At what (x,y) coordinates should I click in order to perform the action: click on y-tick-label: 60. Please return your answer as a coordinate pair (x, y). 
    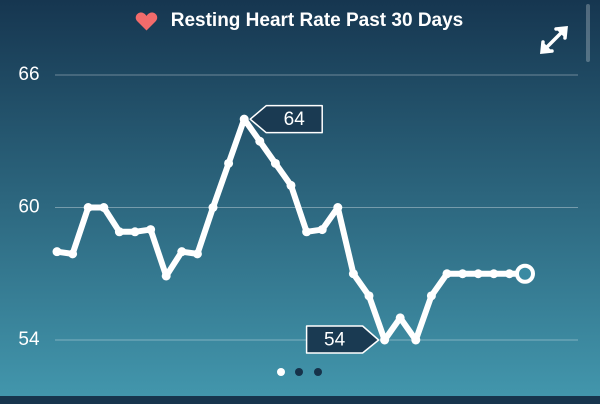
    Looking at the image, I should click on (28, 207).